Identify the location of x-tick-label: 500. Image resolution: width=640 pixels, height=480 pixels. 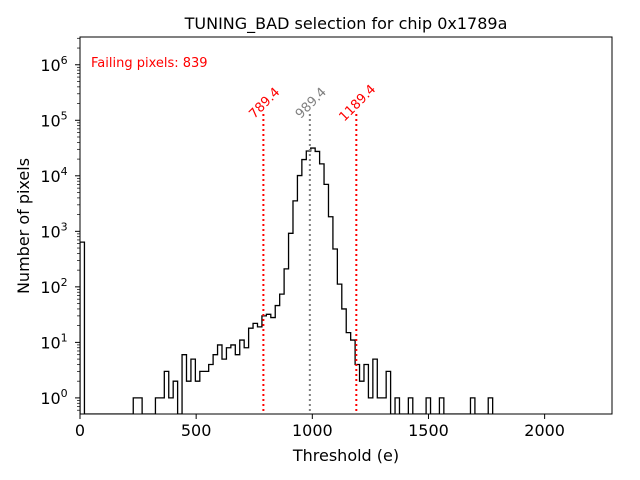
(196, 430).